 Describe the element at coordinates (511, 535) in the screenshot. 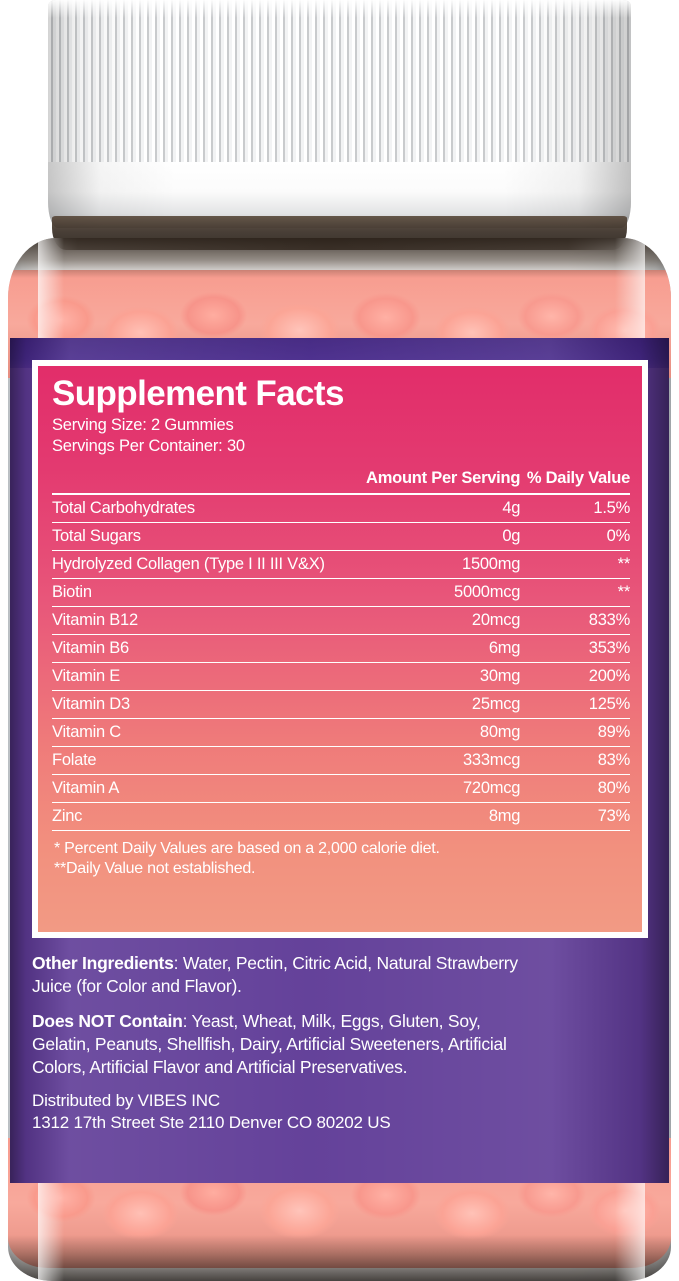

I see `nutrient-amount: 0g` at that location.